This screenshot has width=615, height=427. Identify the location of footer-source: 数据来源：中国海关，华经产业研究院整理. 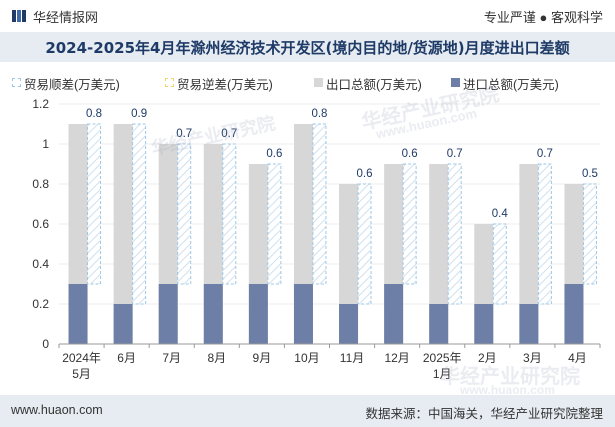
(484, 414).